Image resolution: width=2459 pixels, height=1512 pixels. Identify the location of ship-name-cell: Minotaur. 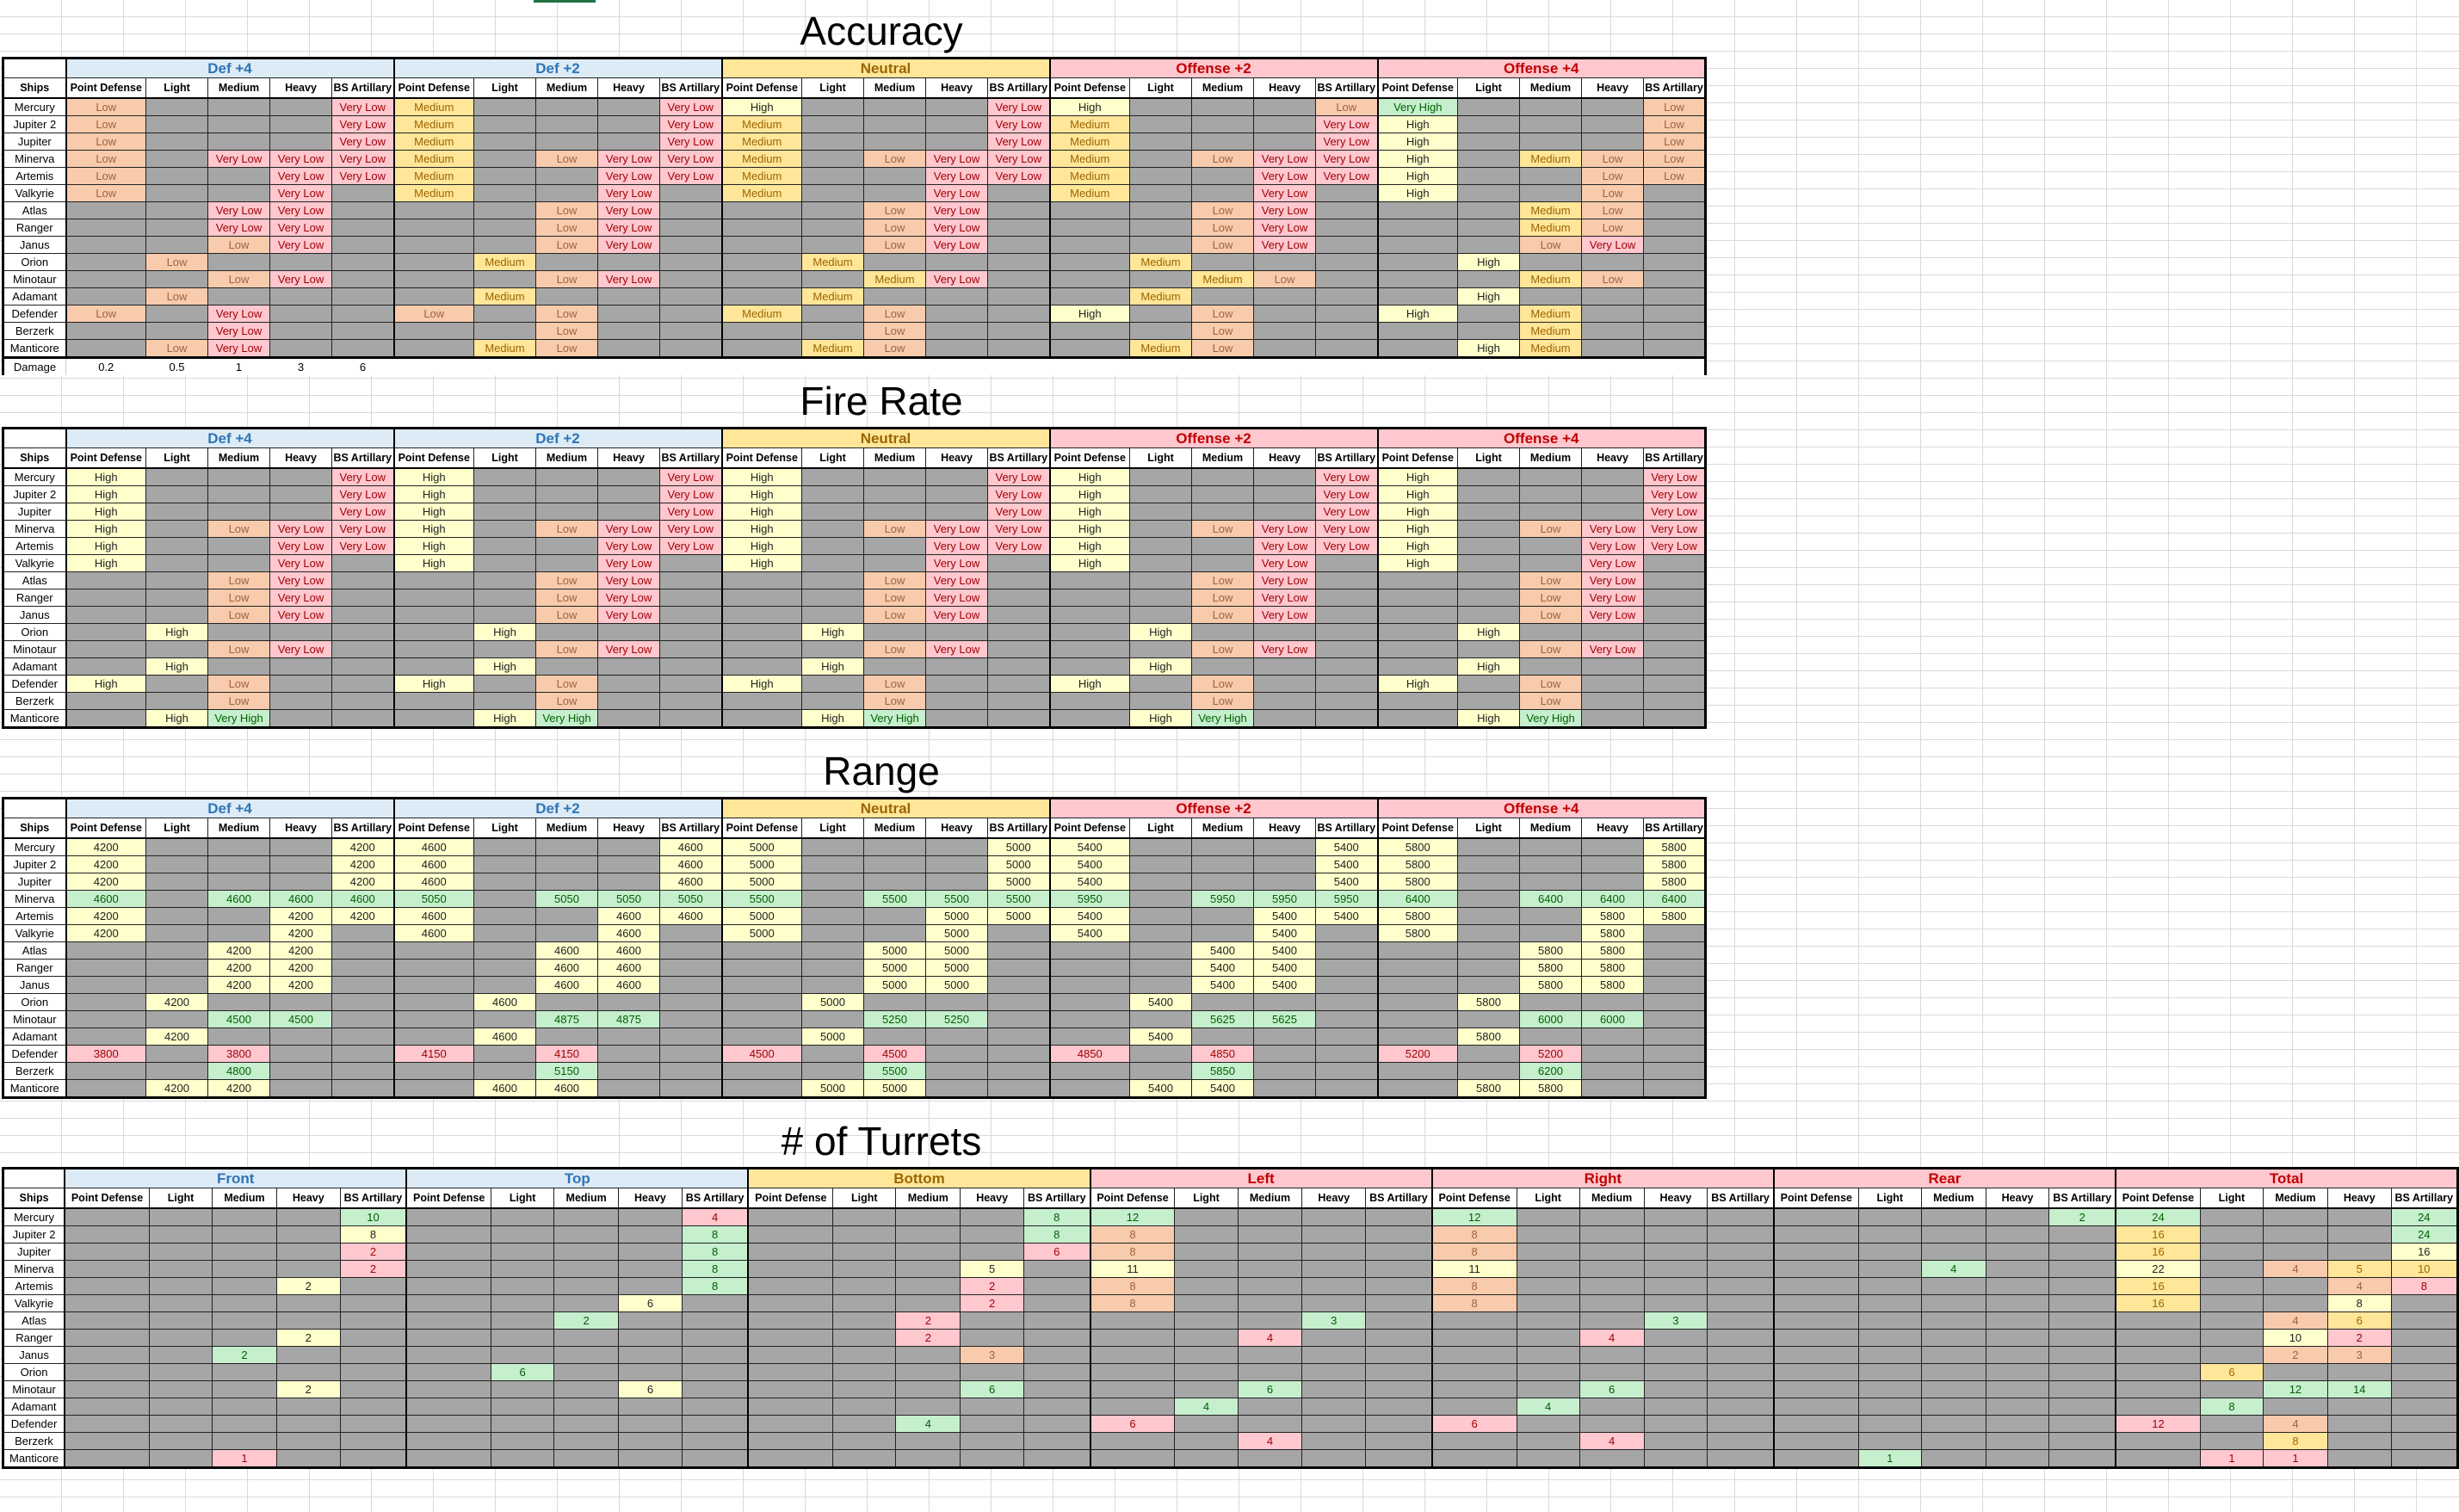
(34, 279).